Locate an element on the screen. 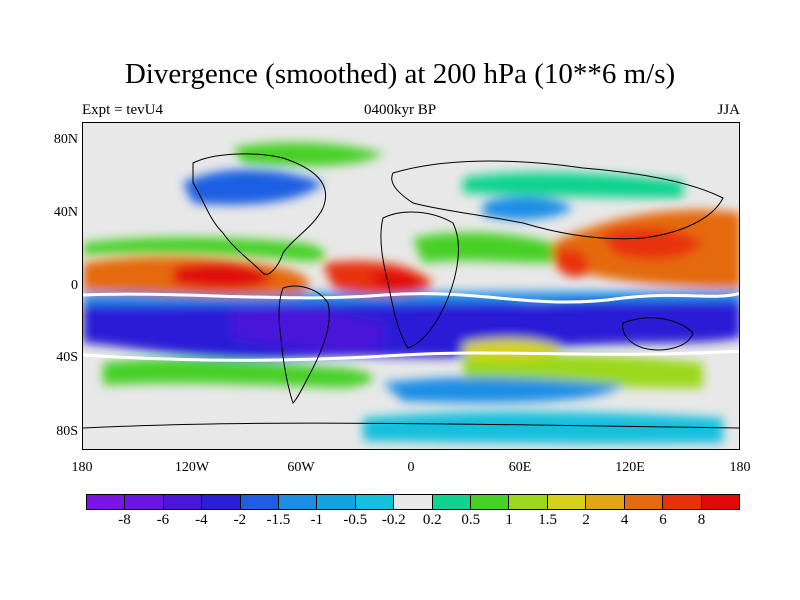  lon-label-0: 0 is located at coordinates (411, 467).